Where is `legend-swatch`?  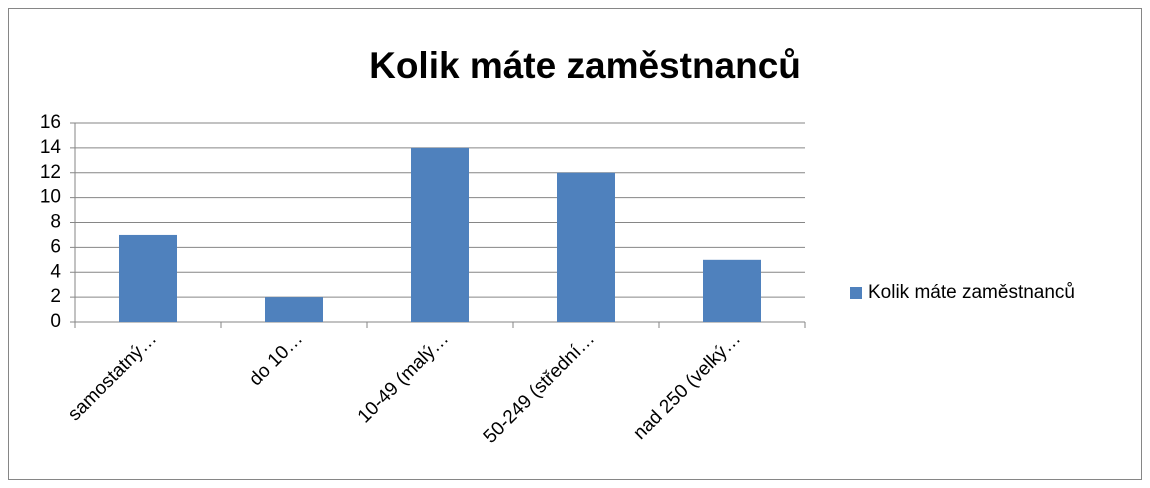
legend-swatch is located at coordinates (856, 293).